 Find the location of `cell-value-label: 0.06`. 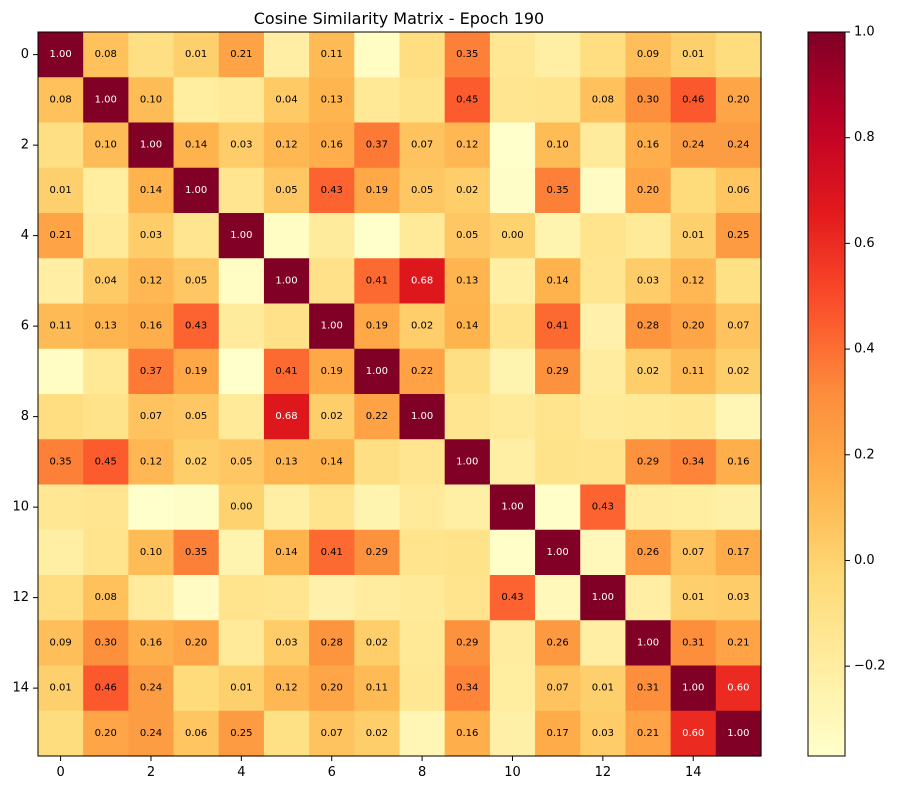

cell-value-label: 0.06 is located at coordinates (738, 190).